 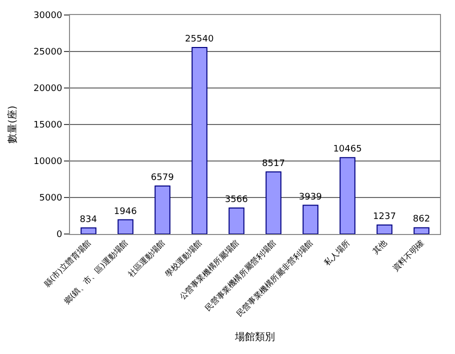 What do you see at coordinates (421, 219) in the screenshot?
I see `data-label: 862` at bounding box center [421, 219].